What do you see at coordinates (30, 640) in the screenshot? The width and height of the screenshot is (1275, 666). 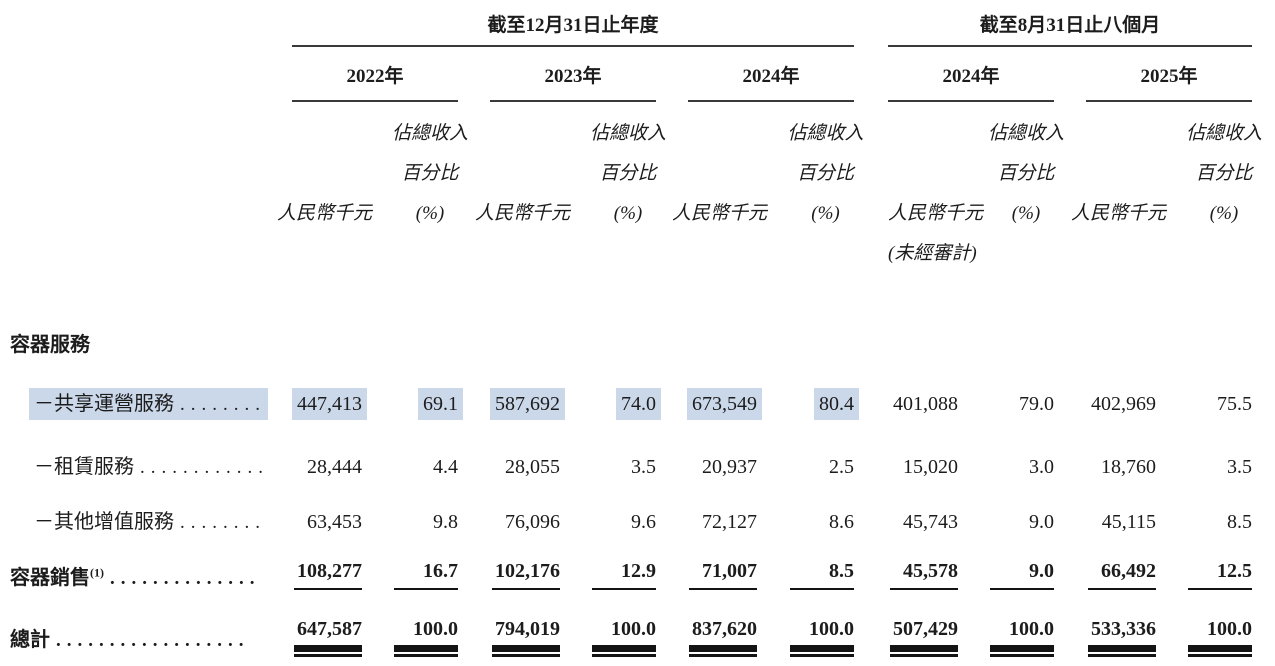 I see `row-label: 總計` at bounding box center [30, 640].